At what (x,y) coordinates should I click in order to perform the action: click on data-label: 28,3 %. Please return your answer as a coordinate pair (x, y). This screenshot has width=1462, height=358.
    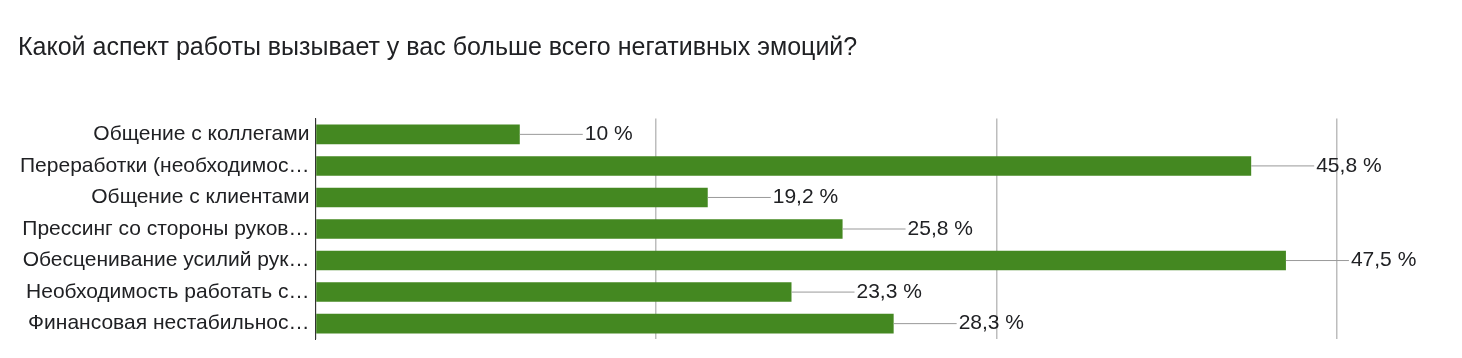
    Looking at the image, I should click on (991, 322).